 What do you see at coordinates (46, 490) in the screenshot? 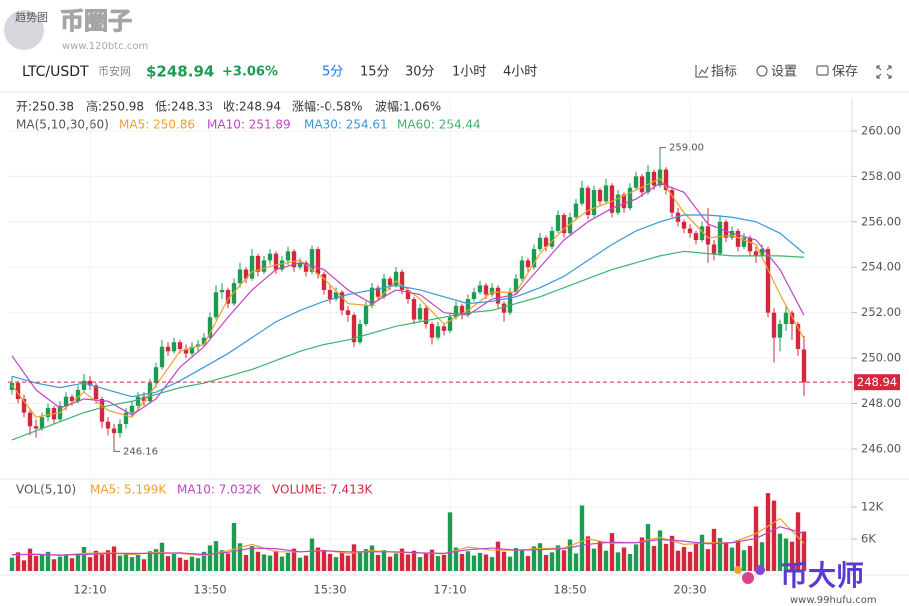
I see `legend-title: VOL(5,10)` at bounding box center [46, 490].